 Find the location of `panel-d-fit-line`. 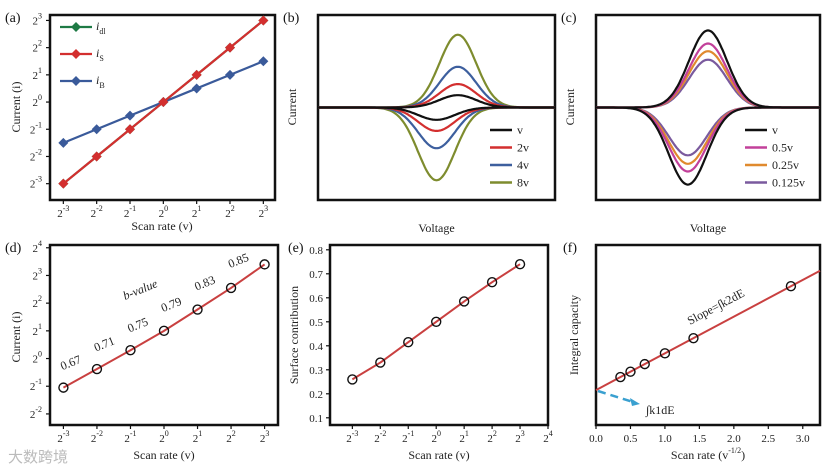

panel-d-fit-line is located at coordinates (164, 326).